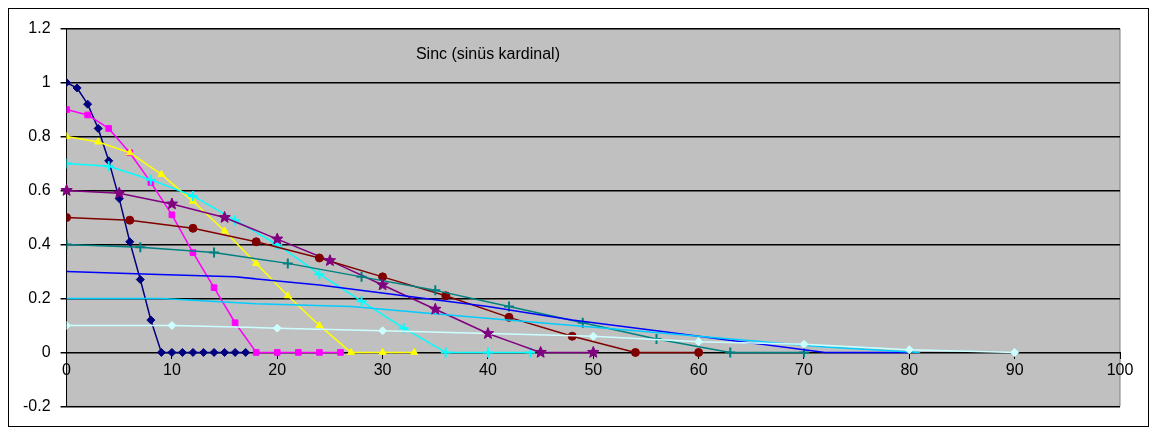 The width and height of the screenshot is (1157, 435). I want to click on x-tick-label: 70, so click(804, 370).